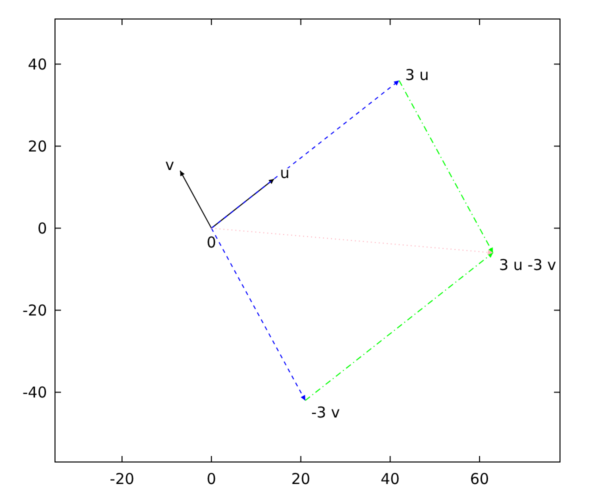 This screenshot has height=500, width=600. I want to click on y-tick-label: 20, so click(37, 146).